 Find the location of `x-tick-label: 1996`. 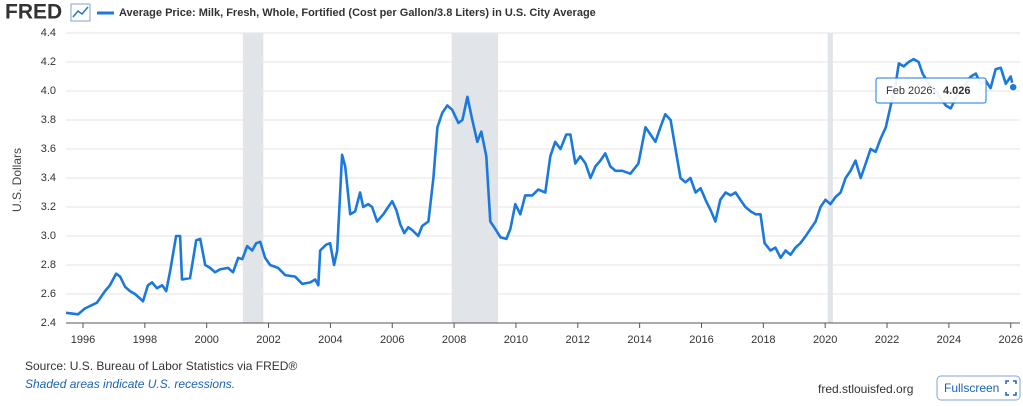

x-tick-label: 1996 is located at coordinates (83, 340).